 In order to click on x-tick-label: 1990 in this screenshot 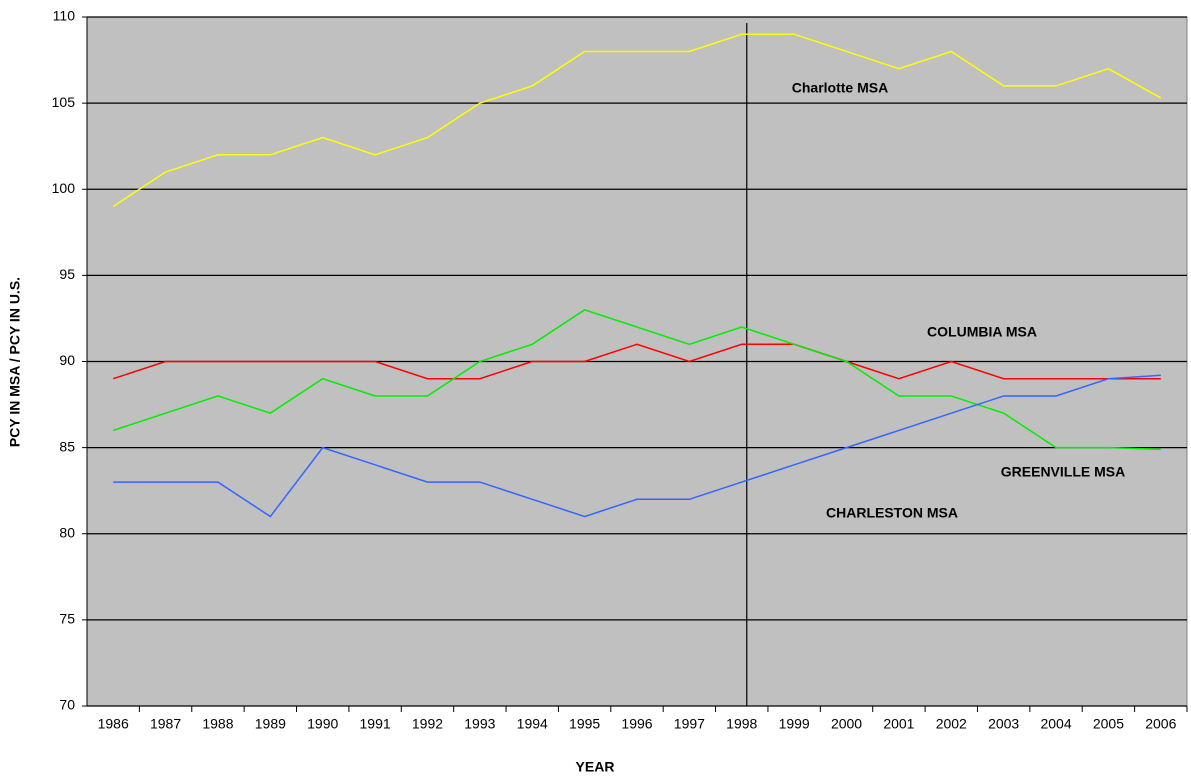, I will do `click(322, 724)`.